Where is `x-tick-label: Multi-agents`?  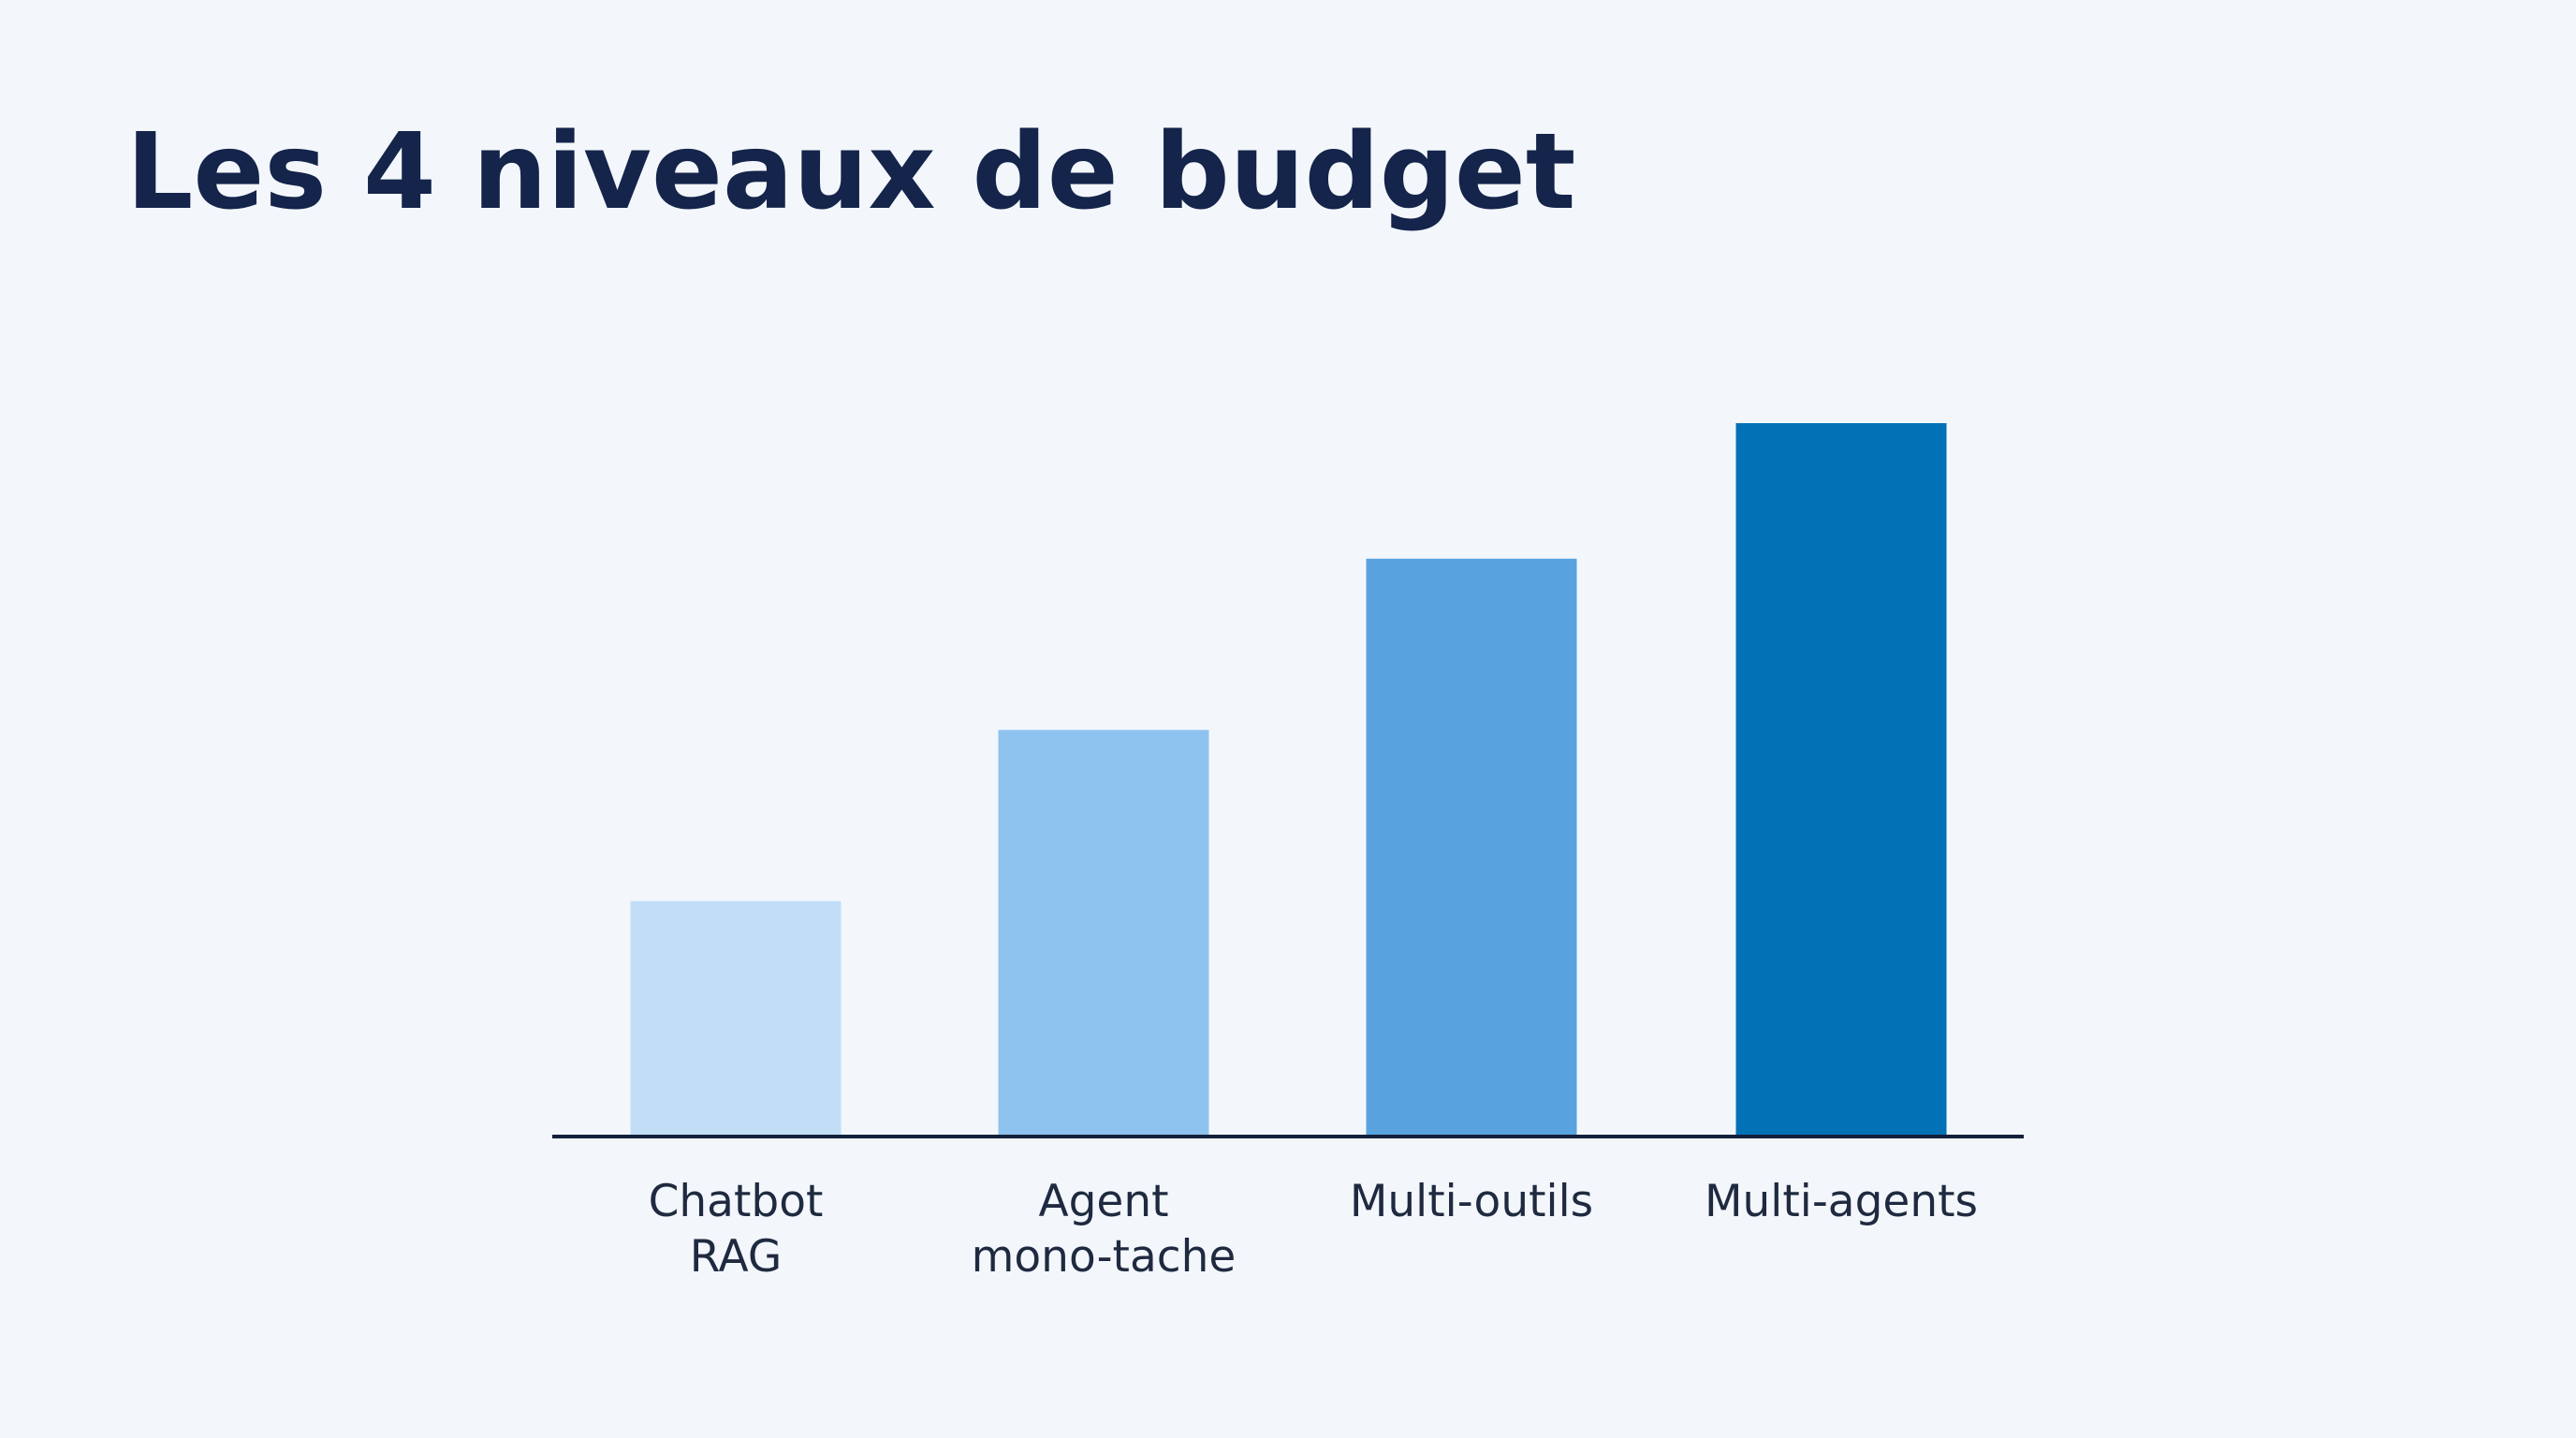 x-tick-label: Multi-agents is located at coordinates (1841, 1201).